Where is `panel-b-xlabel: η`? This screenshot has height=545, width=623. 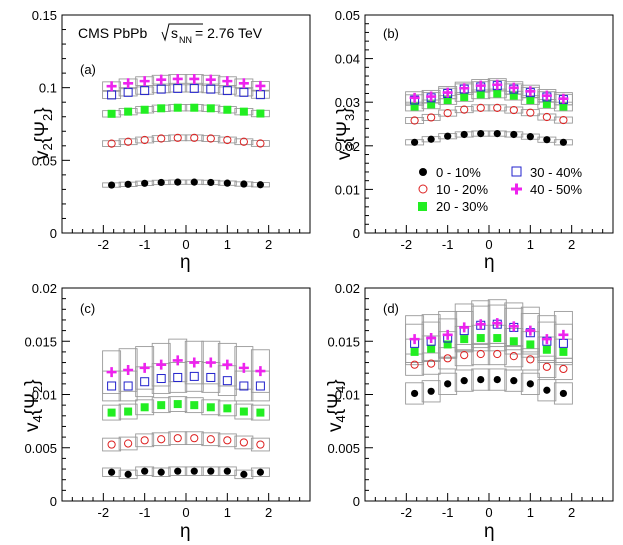 panel-b-xlabel: η is located at coordinates (489, 262).